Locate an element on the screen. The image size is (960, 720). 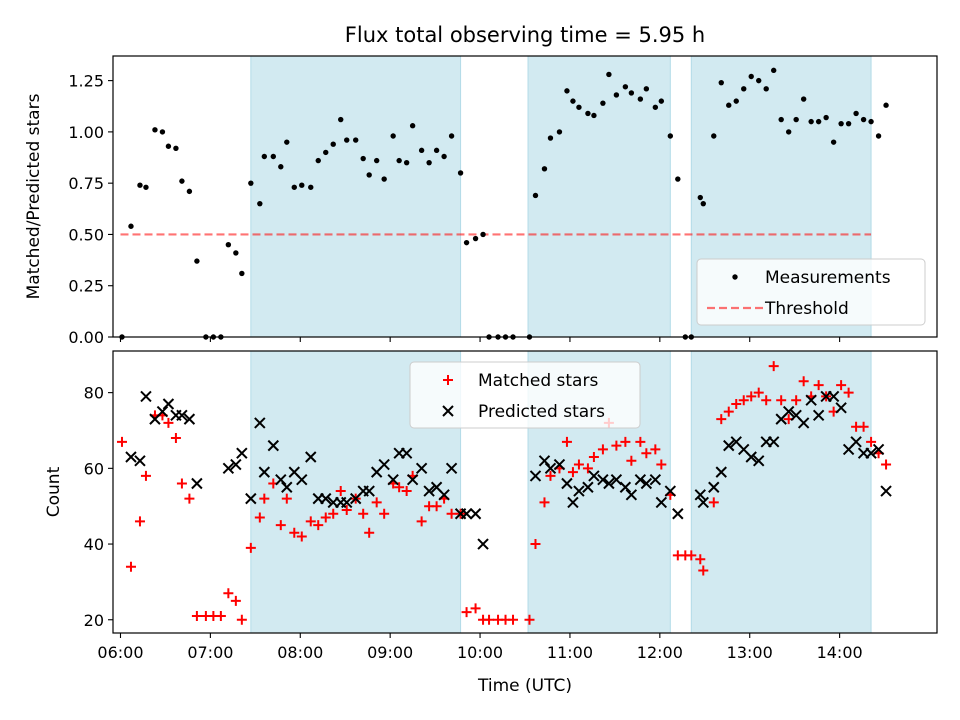
legend-handle-measurements is located at coordinates (735, 277).